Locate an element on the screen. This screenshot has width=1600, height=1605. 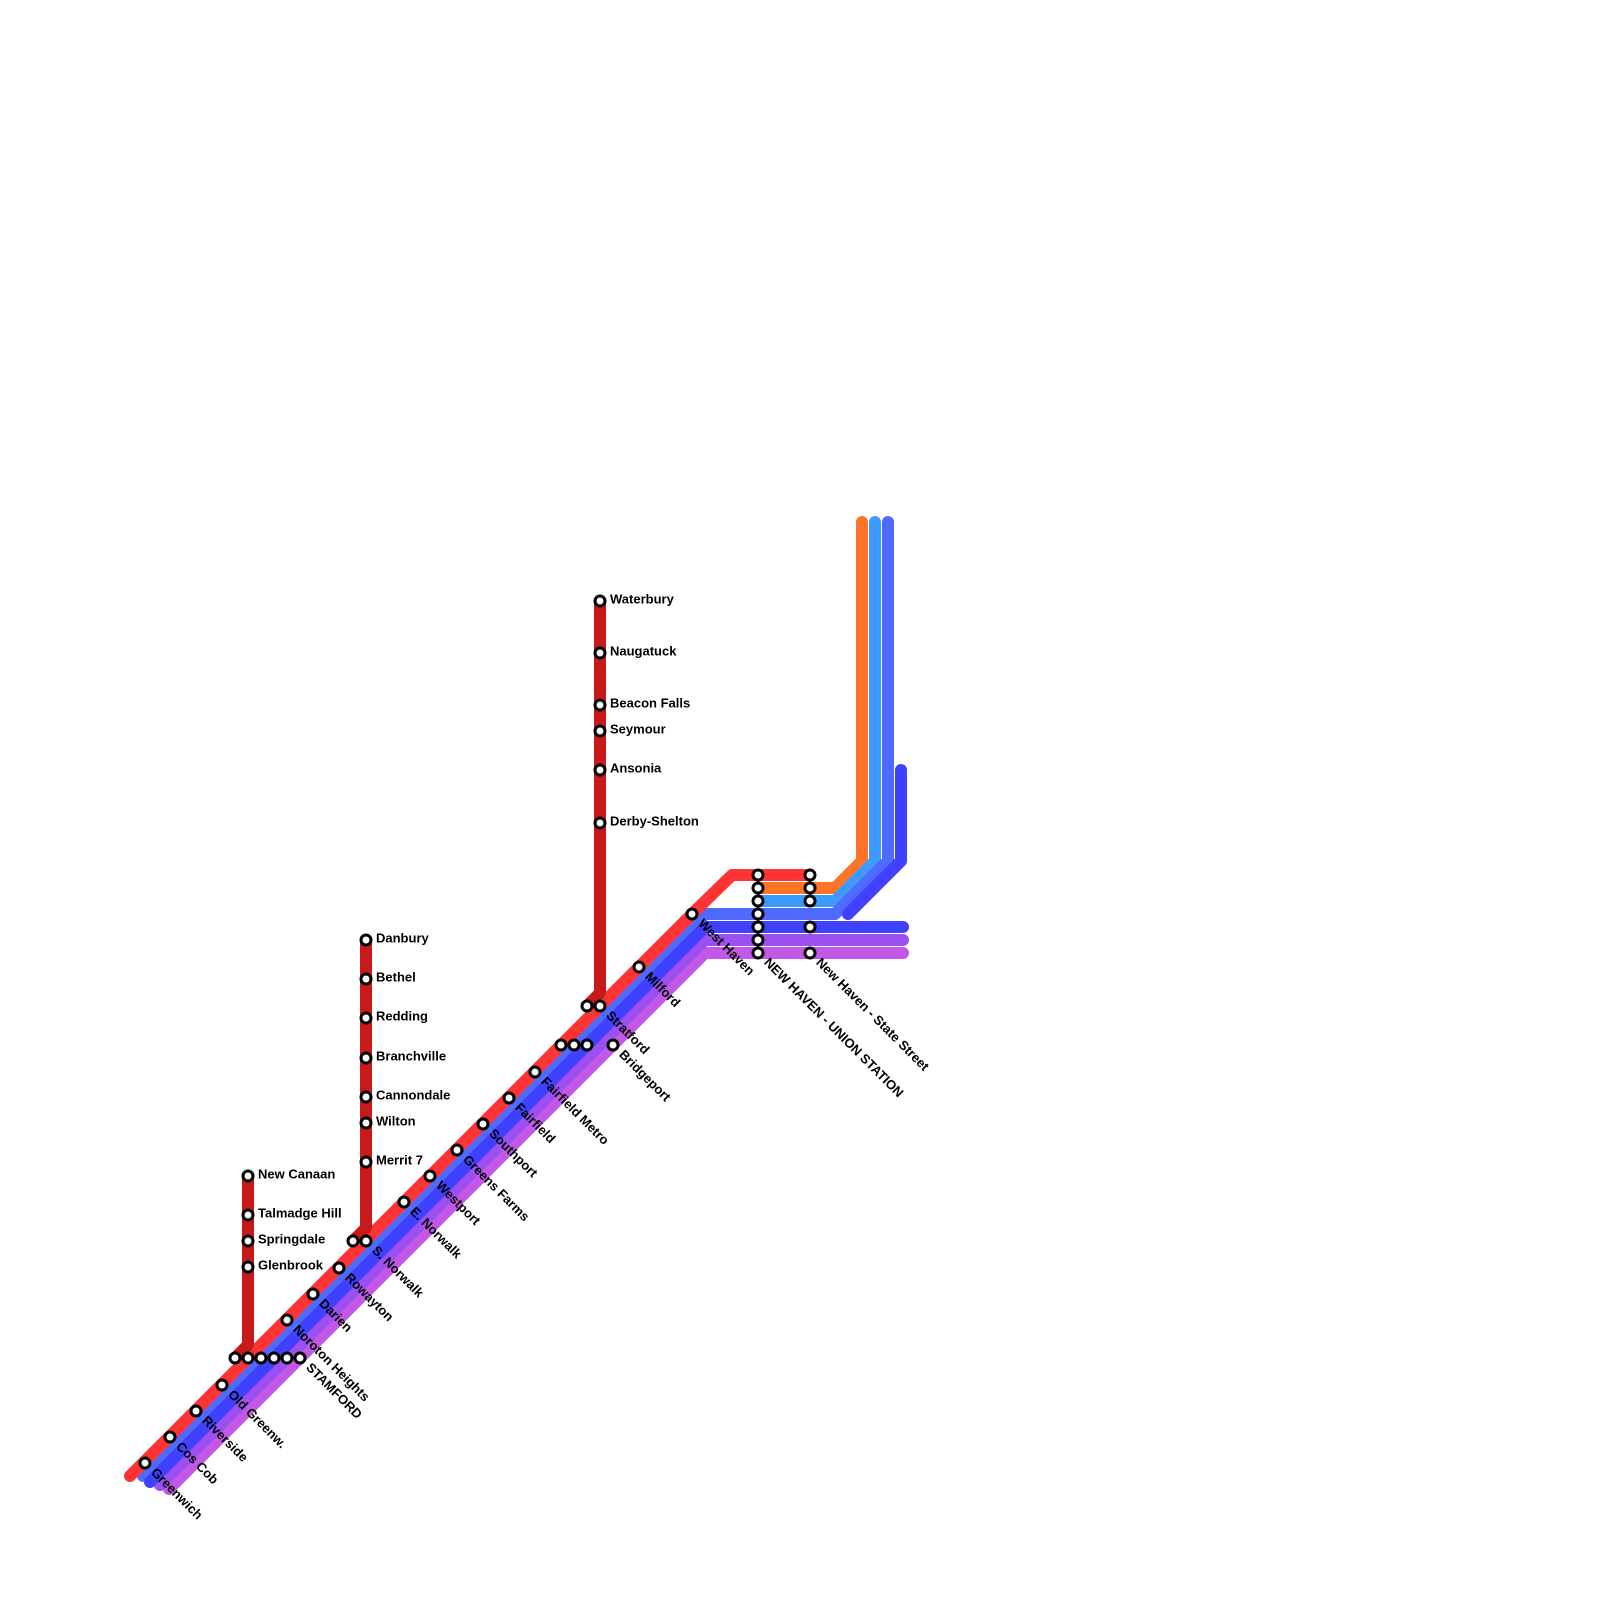
line-orange is located at coordinates (811, 705).